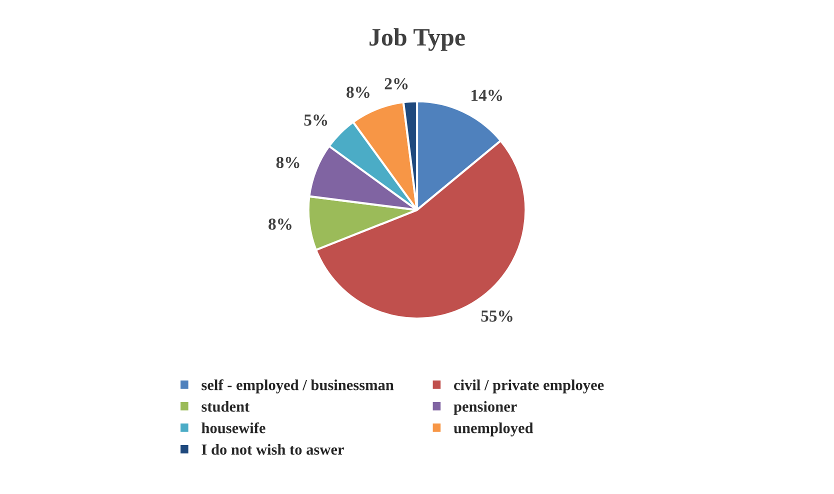 This screenshot has height=494, width=834. I want to click on legend-label: housewife, so click(234, 428).